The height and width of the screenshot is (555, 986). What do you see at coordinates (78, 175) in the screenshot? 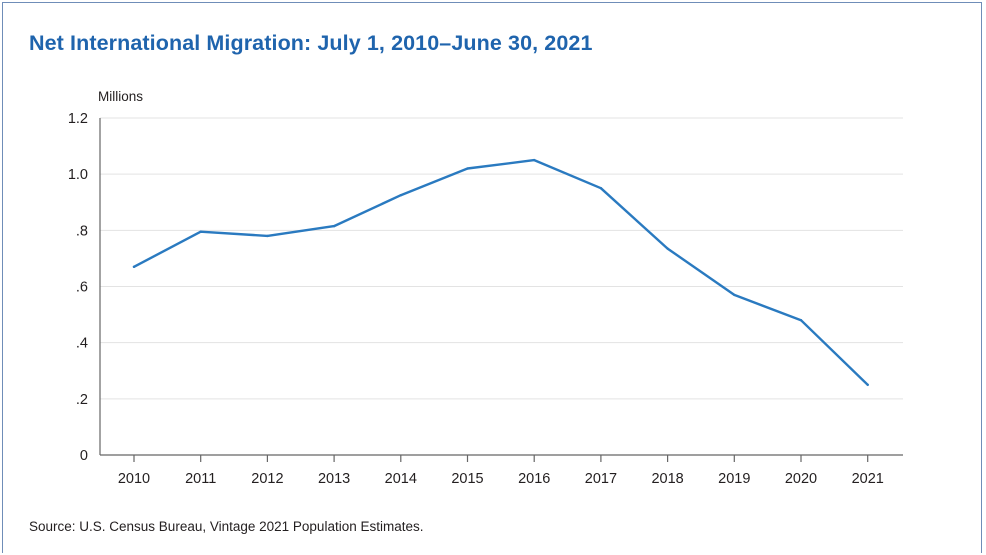
I see `y-tick-label: 1.0` at bounding box center [78, 175].